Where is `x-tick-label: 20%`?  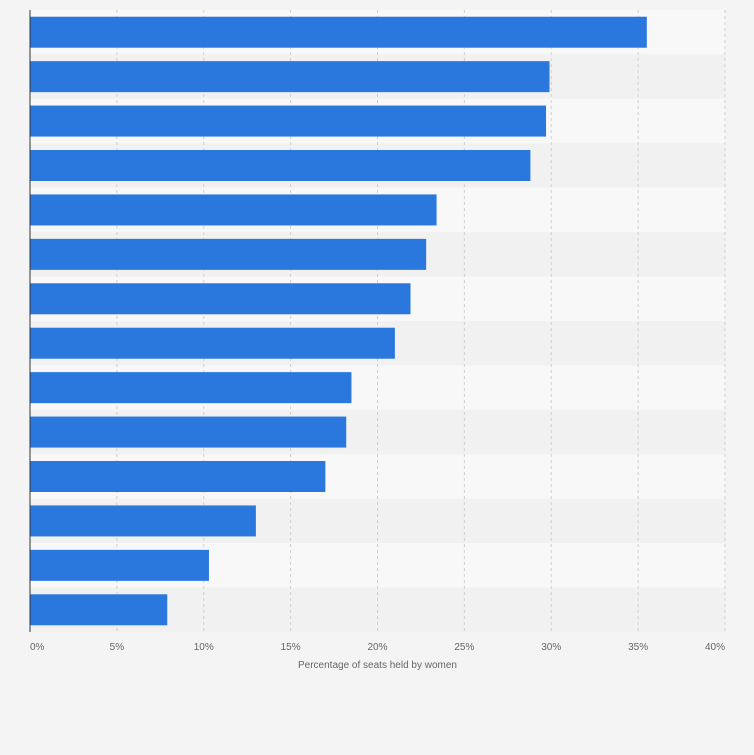
x-tick-label: 20% is located at coordinates (377, 647).